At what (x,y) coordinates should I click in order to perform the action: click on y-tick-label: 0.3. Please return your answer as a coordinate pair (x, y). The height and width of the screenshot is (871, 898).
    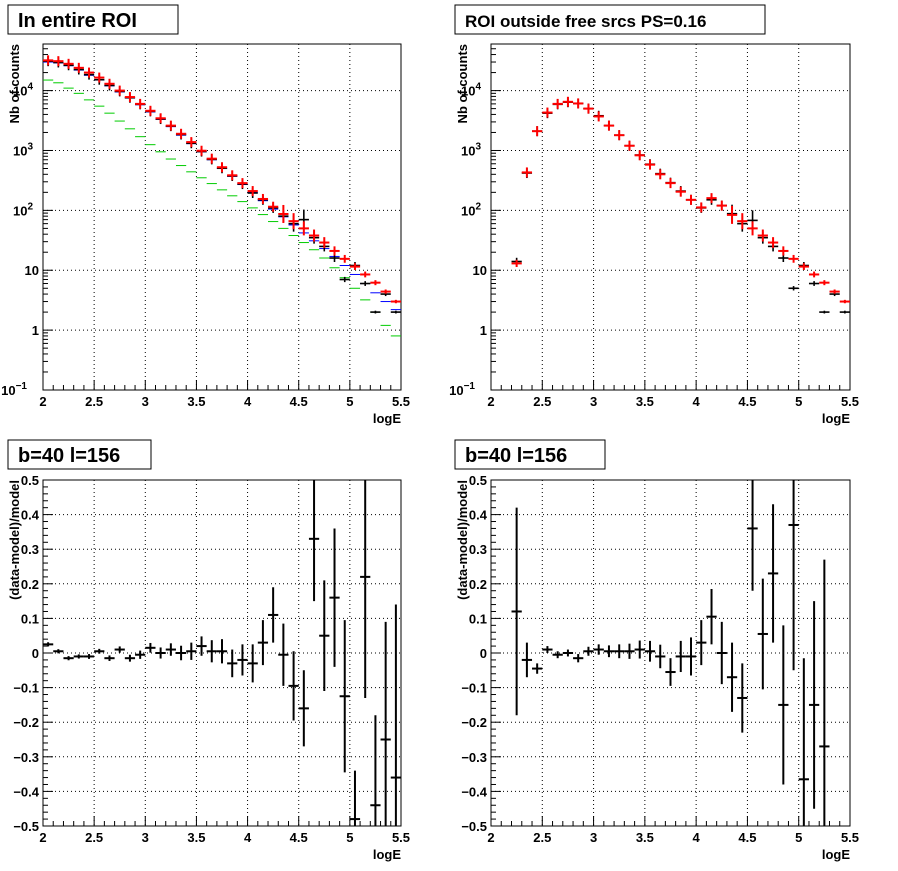
    Looking at the image, I should click on (478, 549).